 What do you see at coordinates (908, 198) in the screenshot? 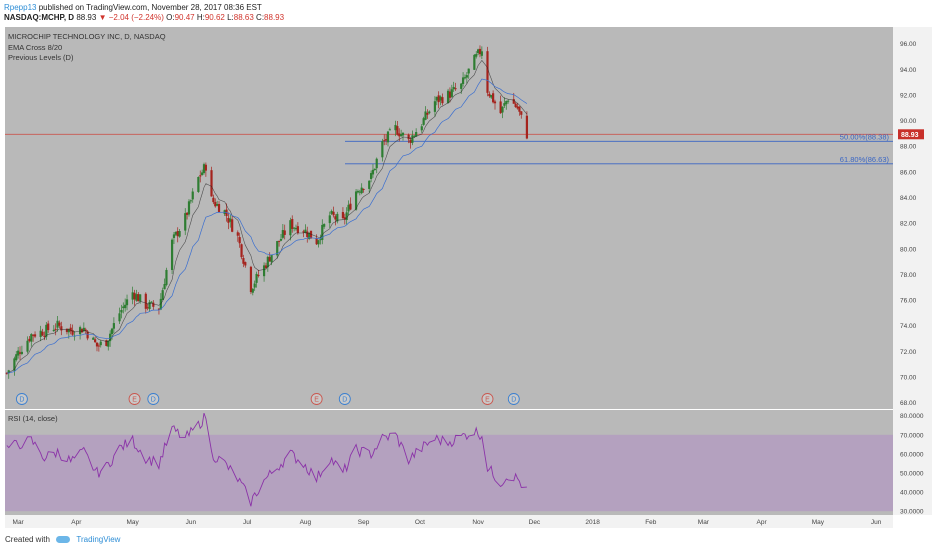
I see `price-tick-label: 84.00` at bounding box center [908, 198].